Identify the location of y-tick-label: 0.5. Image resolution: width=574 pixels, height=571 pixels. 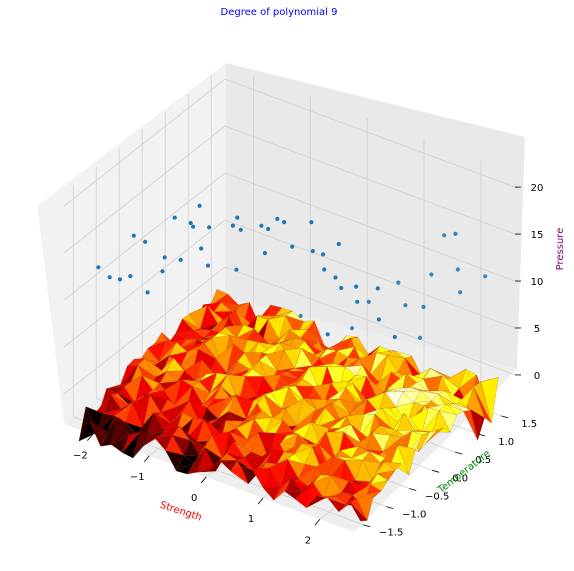
(483, 460).